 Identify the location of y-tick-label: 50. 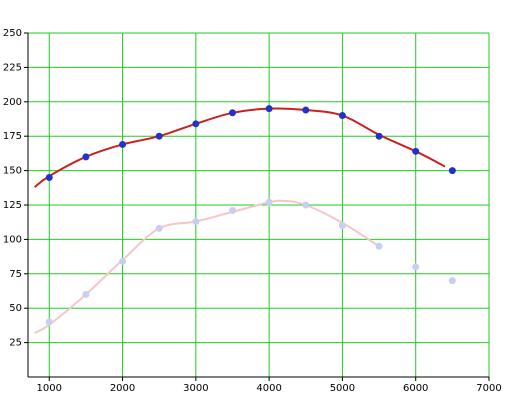
(15, 308).